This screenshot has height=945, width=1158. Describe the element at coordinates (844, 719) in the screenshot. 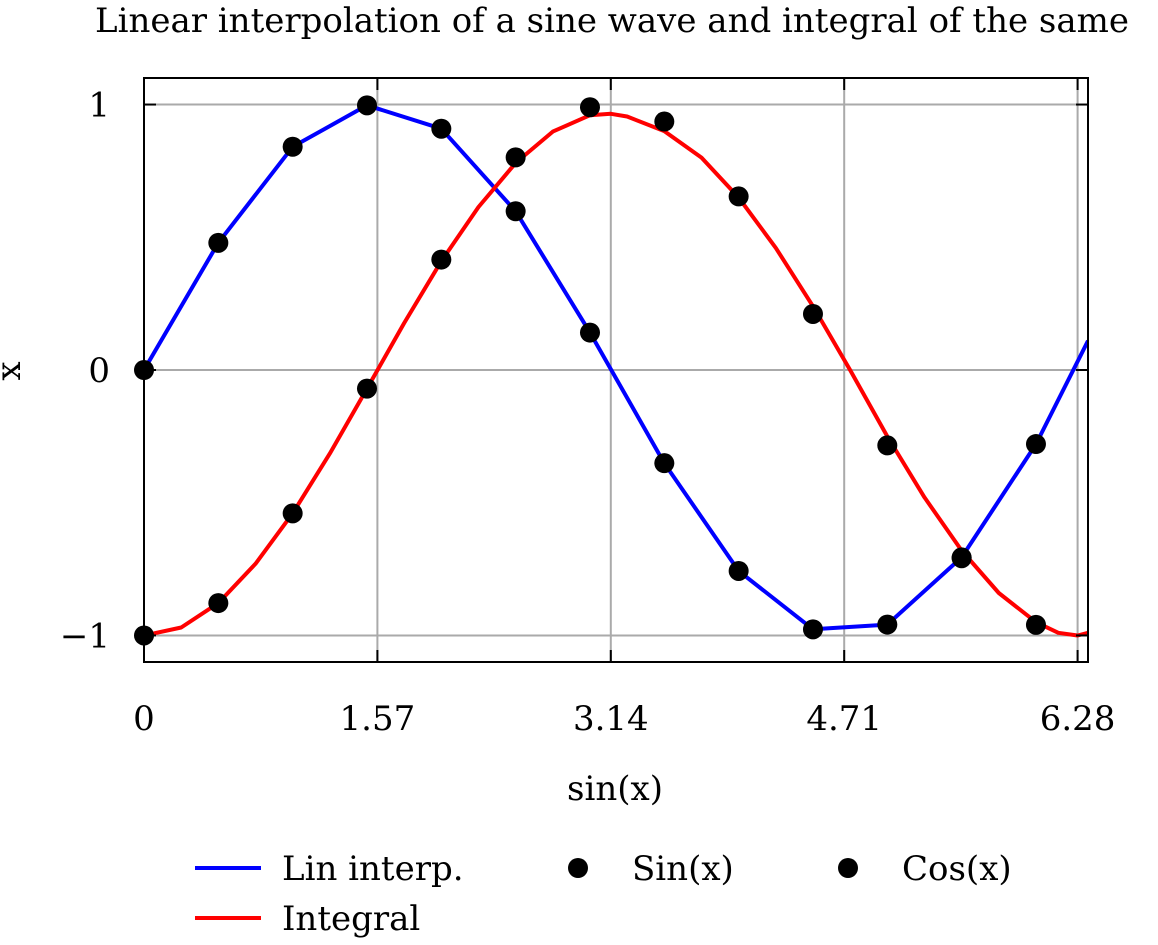

I see `x-tick-label: 4.71` at that location.